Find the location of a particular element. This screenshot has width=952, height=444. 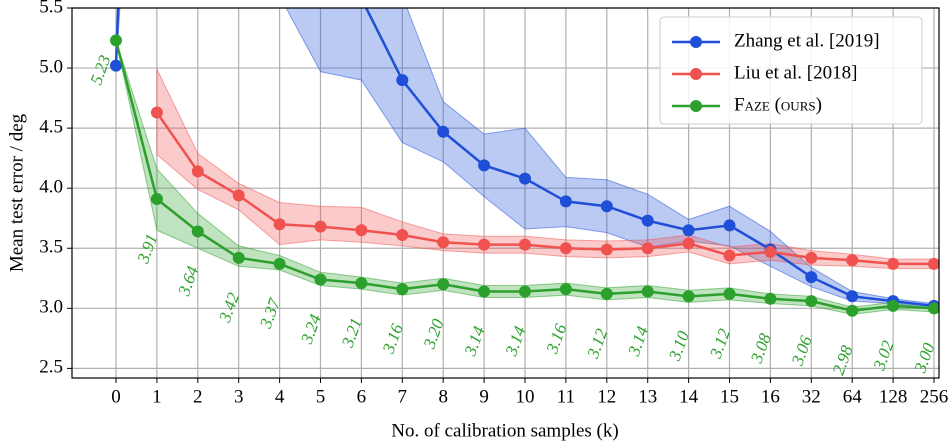

value-label: 3.37 is located at coordinates (270, 313).